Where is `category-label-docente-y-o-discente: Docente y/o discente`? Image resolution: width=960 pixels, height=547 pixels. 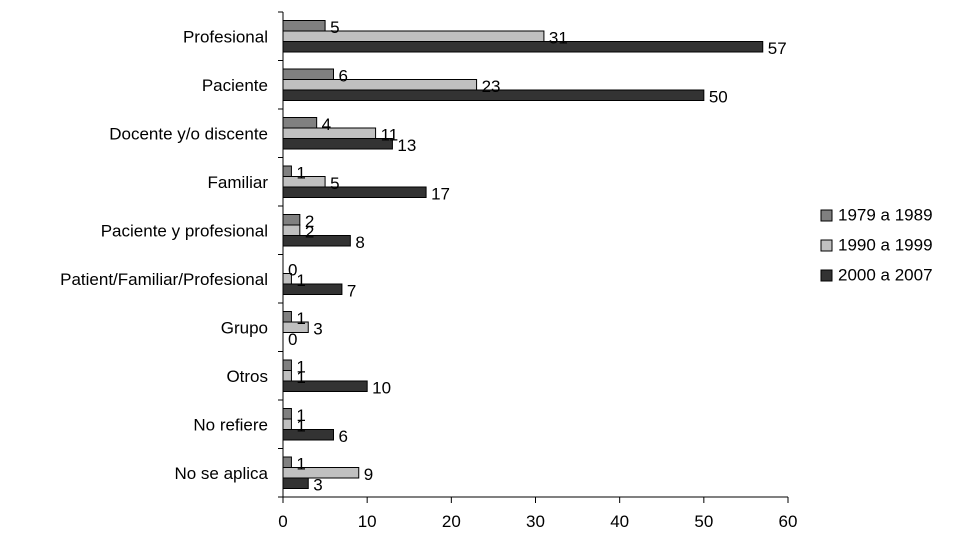
category-label-docente-y-o-discente: Docente y/o discente is located at coordinates (188, 133).